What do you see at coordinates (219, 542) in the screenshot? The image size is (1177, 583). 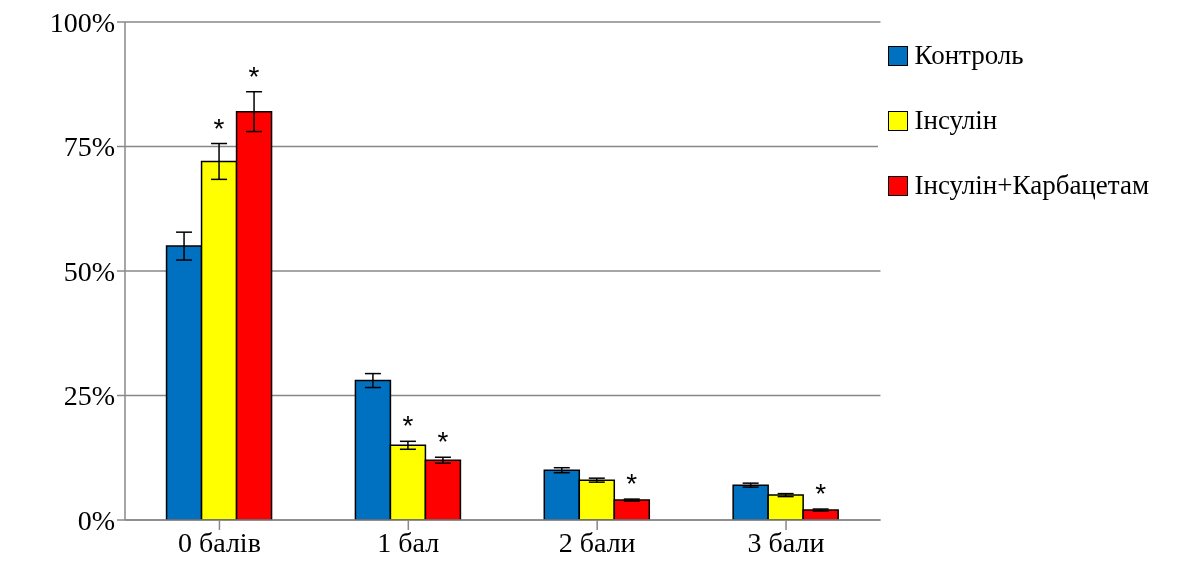 I see `x-tick-label: 0 балів` at bounding box center [219, 542].